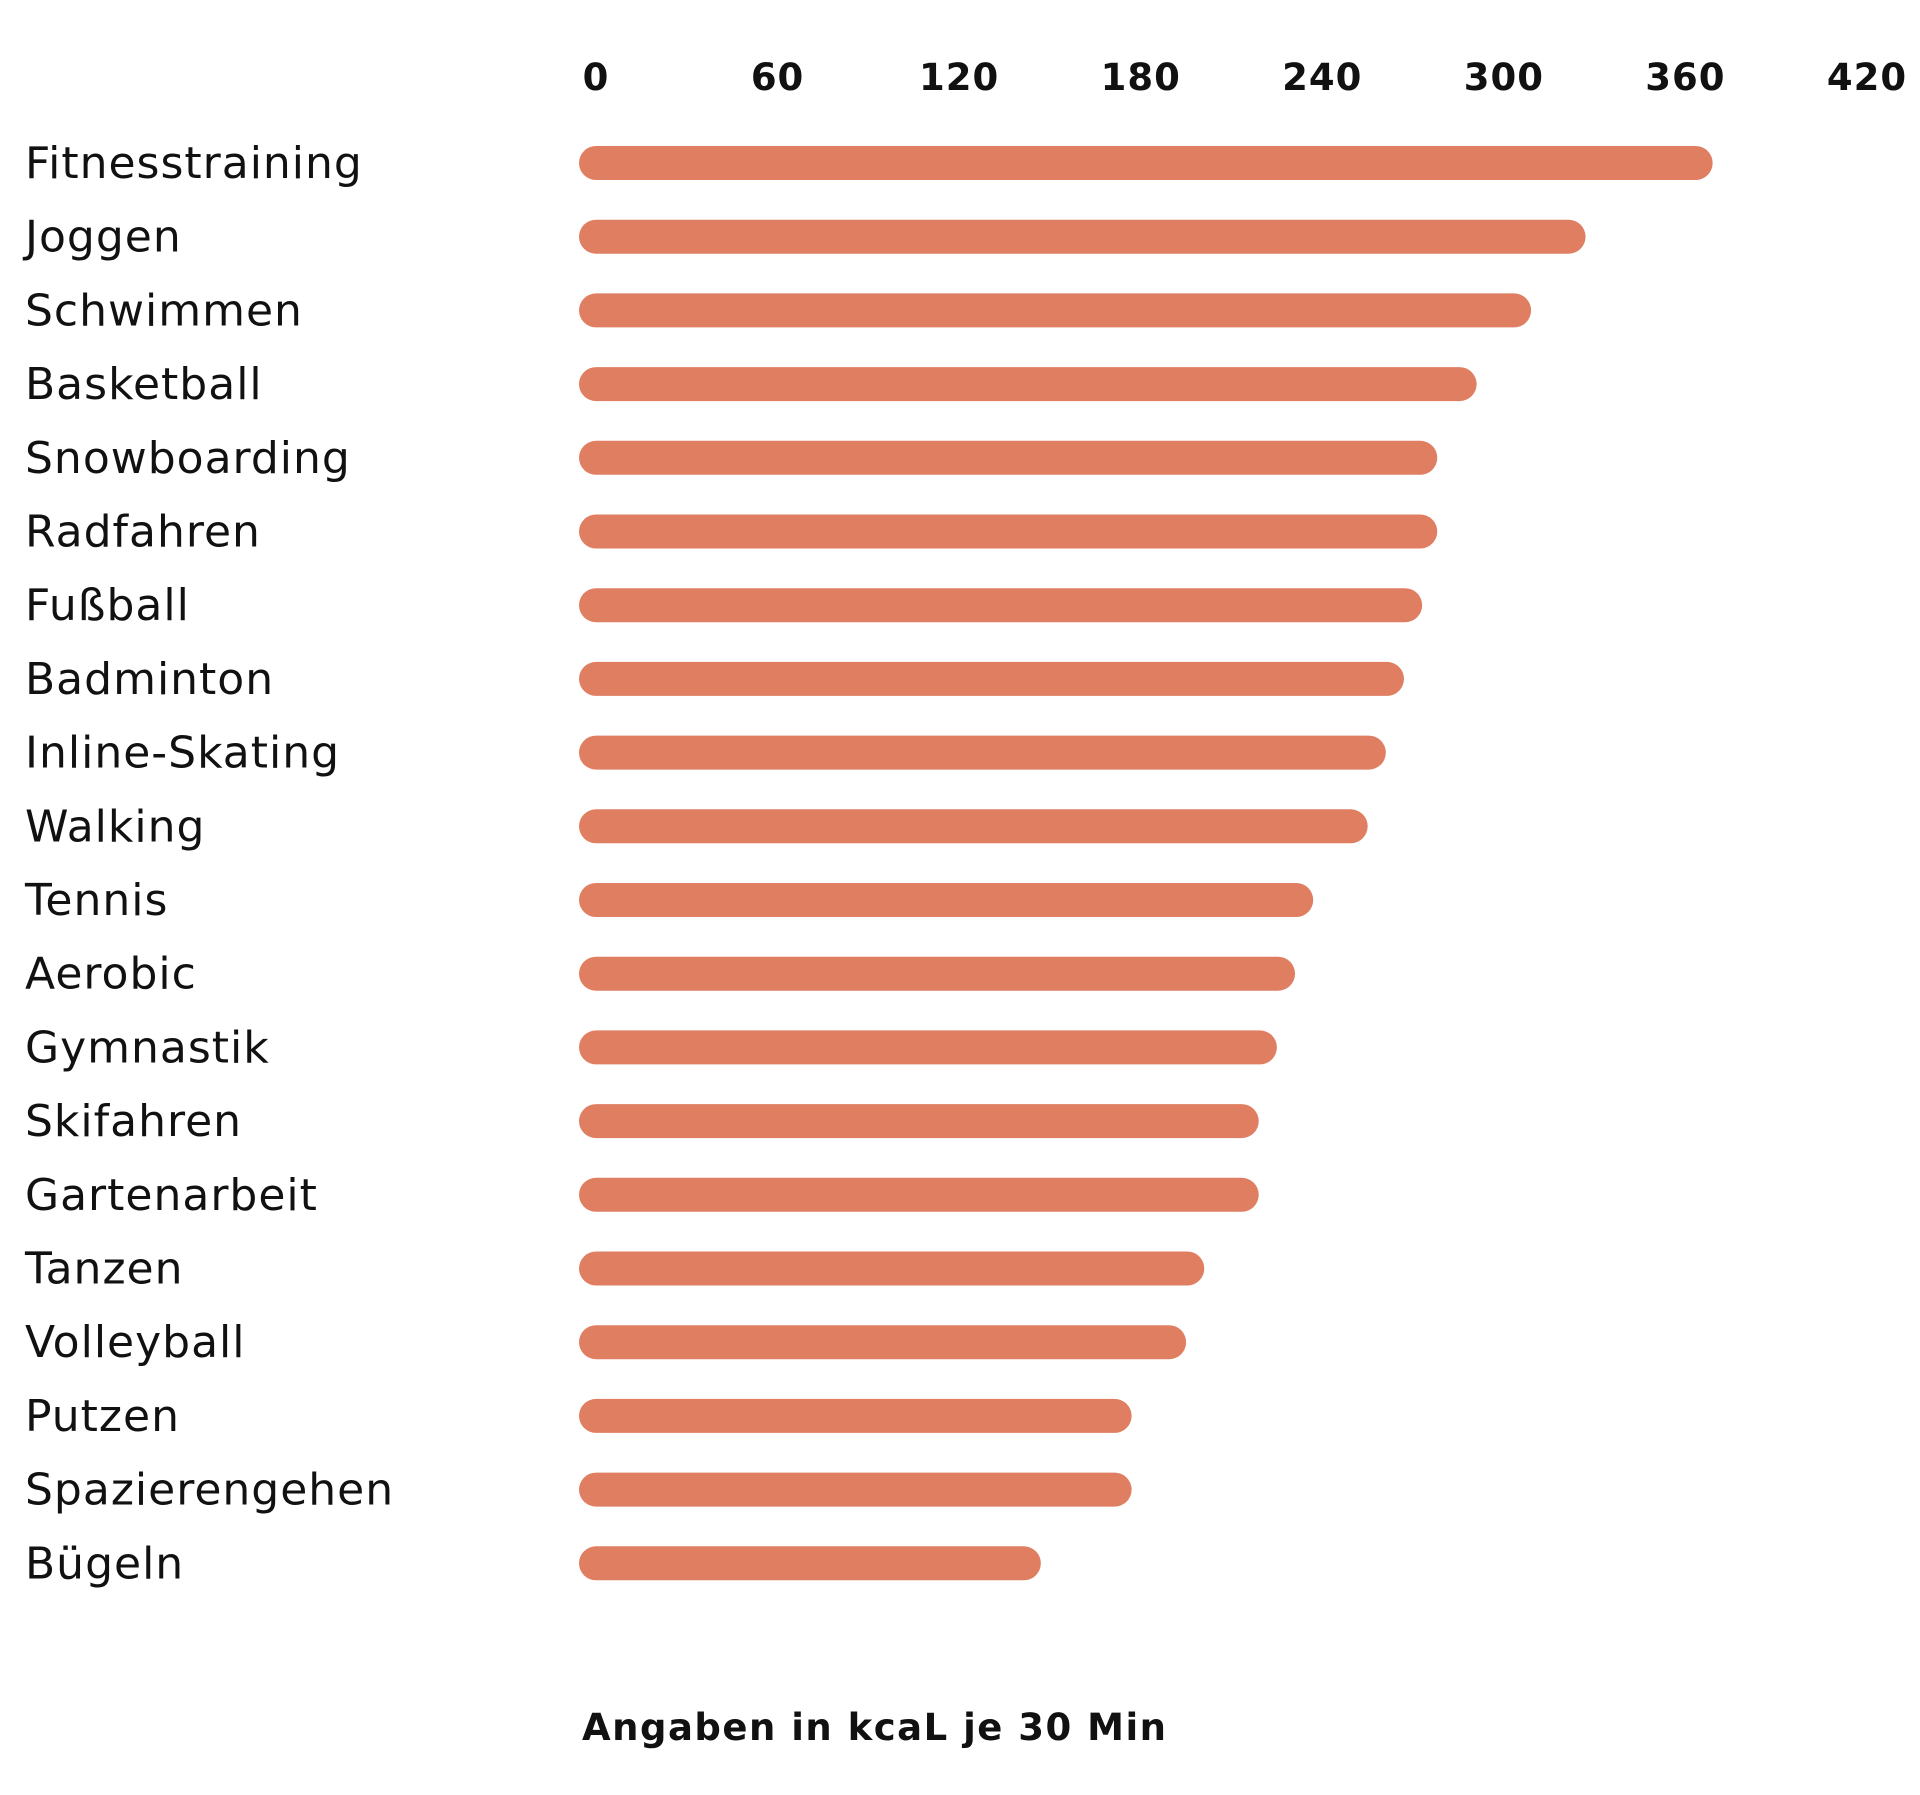 The height and width of the screenshot is (1795, 1920). What do you see at coordinates (111, 974) in the screenshot?
I see `category-label: Aerobic` at bounding box center [111, 974].